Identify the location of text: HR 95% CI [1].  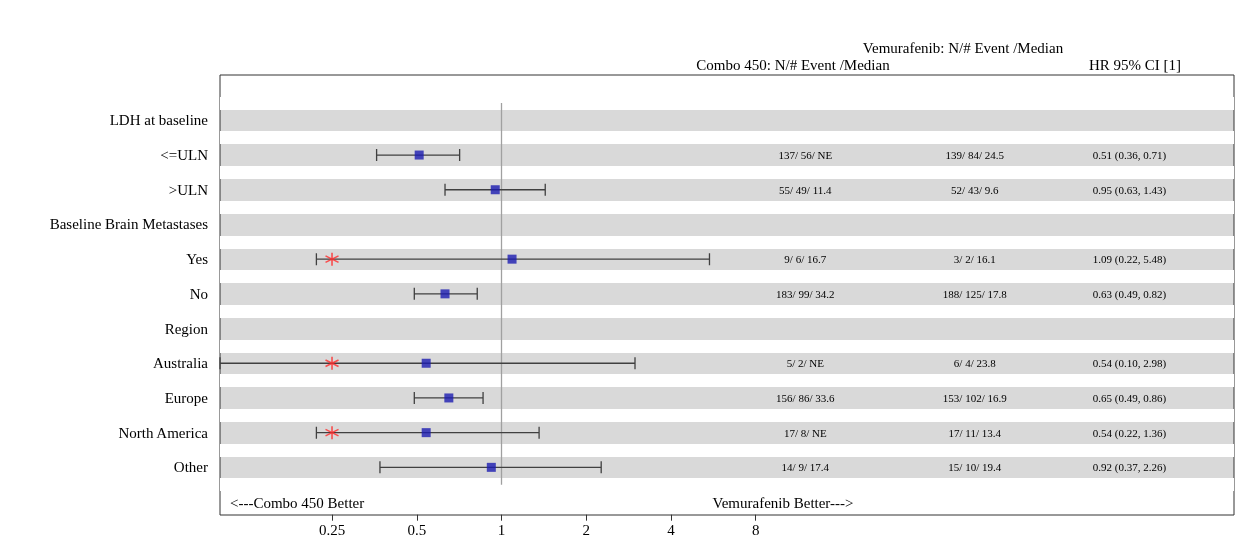
(1135, 65).